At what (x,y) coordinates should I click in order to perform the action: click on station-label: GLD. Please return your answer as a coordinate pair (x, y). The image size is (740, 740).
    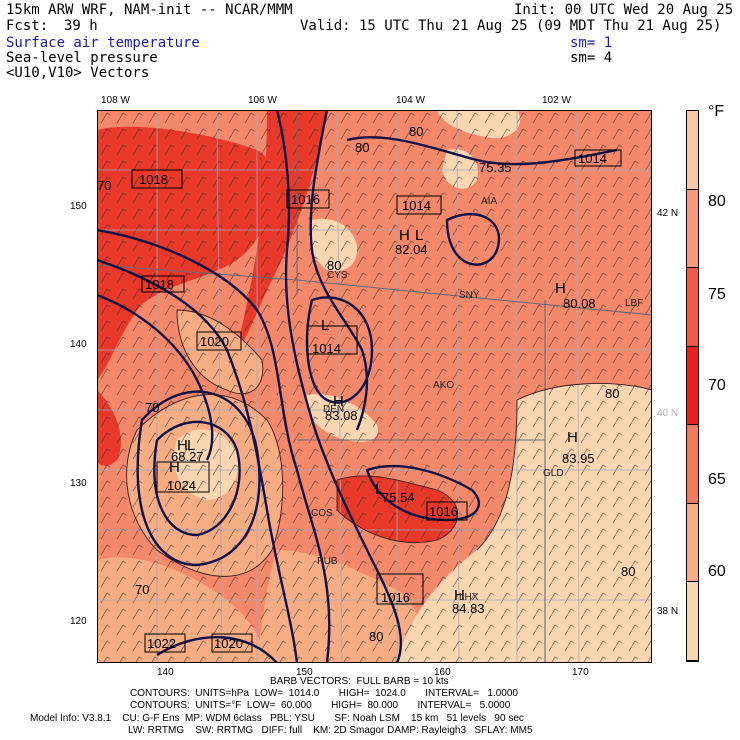
    Looking at the image, I should click on (553, 473).